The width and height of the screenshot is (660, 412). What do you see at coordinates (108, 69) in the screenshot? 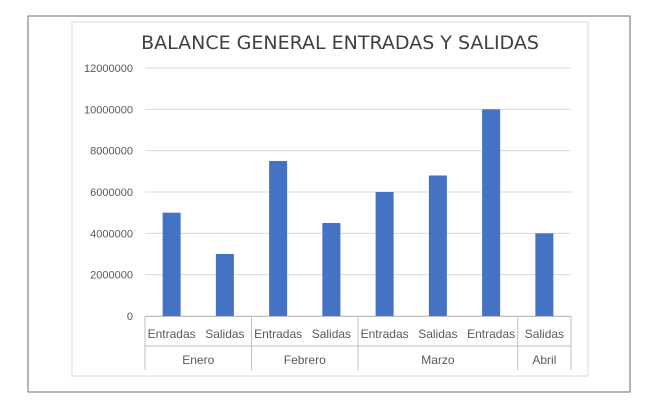
I see `y-tick-label: 12000000` at bounding box center [108, 69].